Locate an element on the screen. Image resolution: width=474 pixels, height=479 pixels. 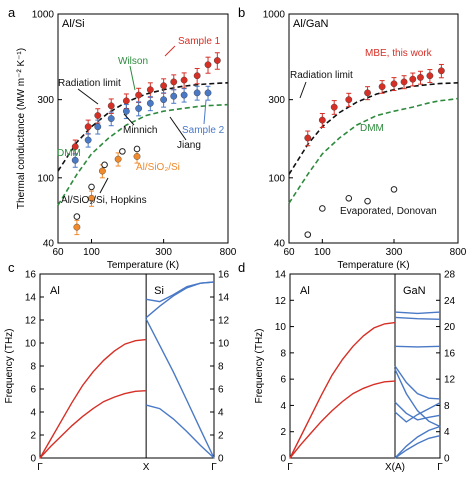
y-tick-label-left: 2 is located at coordinates (33, 436).